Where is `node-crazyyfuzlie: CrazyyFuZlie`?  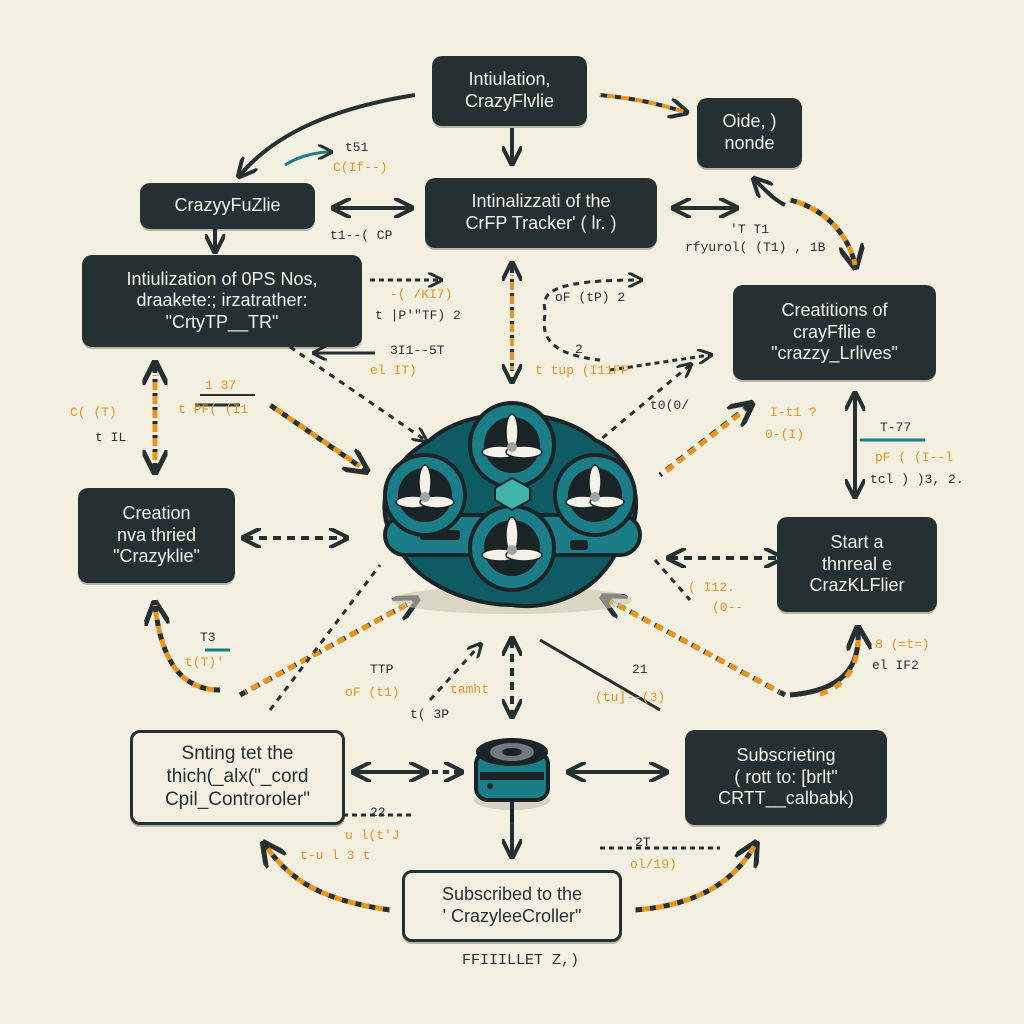
node-crazyyfuzlie: CrazyyFuZlie is located at coordinates (227, 206).